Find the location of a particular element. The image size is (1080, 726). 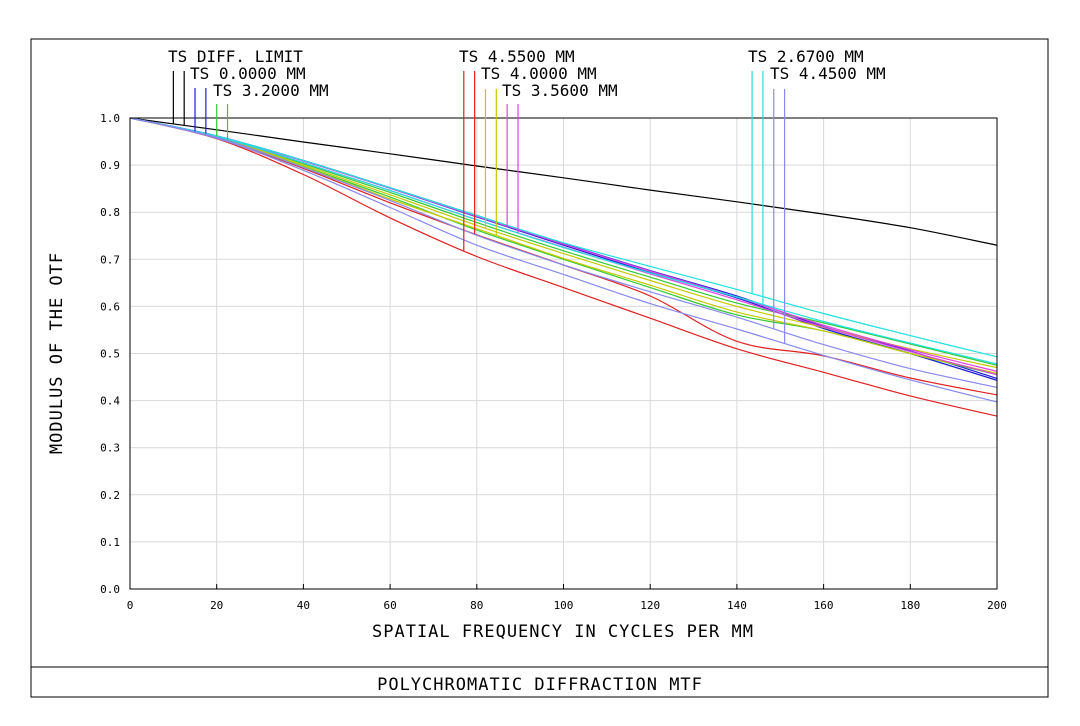

series-line-ts-diff-limit-tangential is located at coordinates (563, 181).